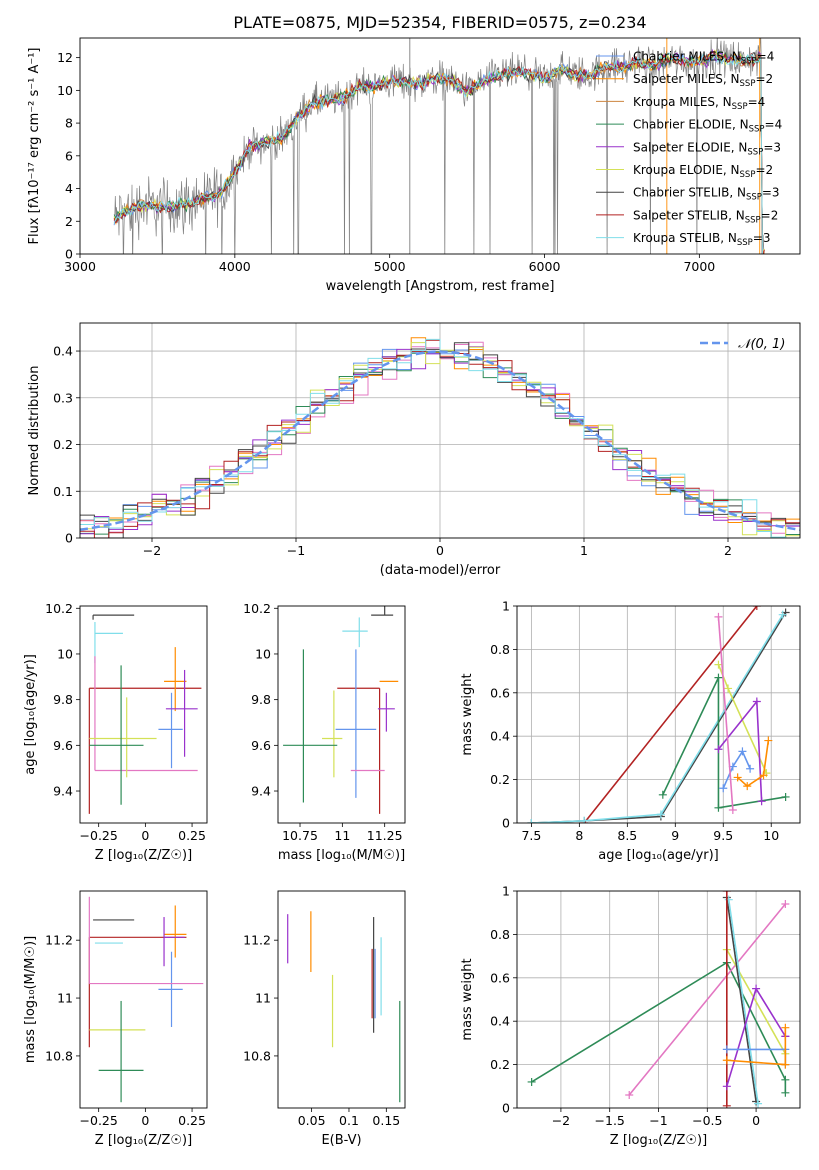 This screenshot has height=1170, width=819. I want to click on x-axis-label: (data-model)/error, so click(440, 570).